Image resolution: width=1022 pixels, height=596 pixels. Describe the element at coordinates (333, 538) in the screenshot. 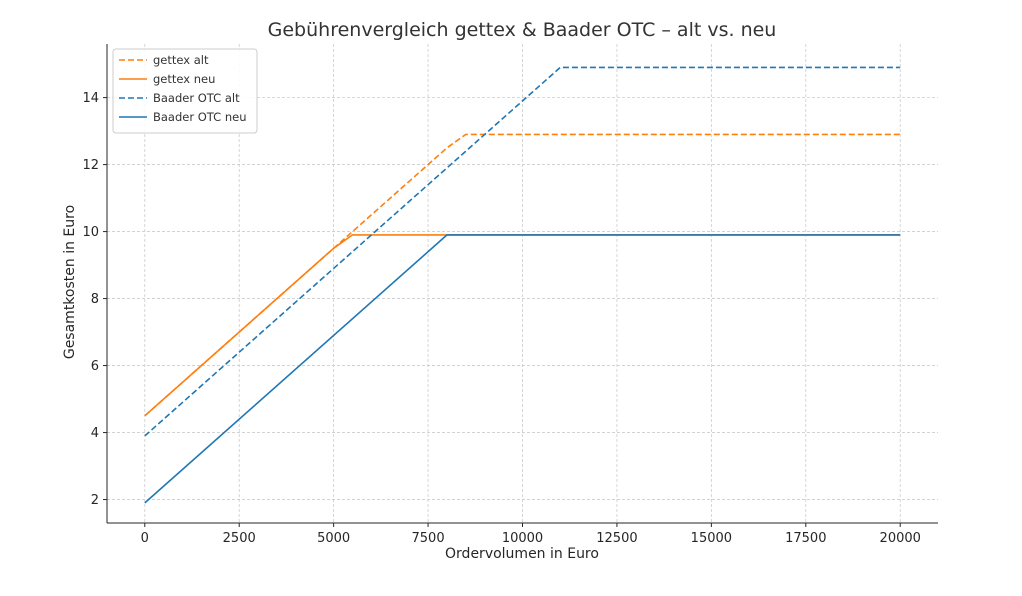

I see `x-tick-label: 5000` at that location.